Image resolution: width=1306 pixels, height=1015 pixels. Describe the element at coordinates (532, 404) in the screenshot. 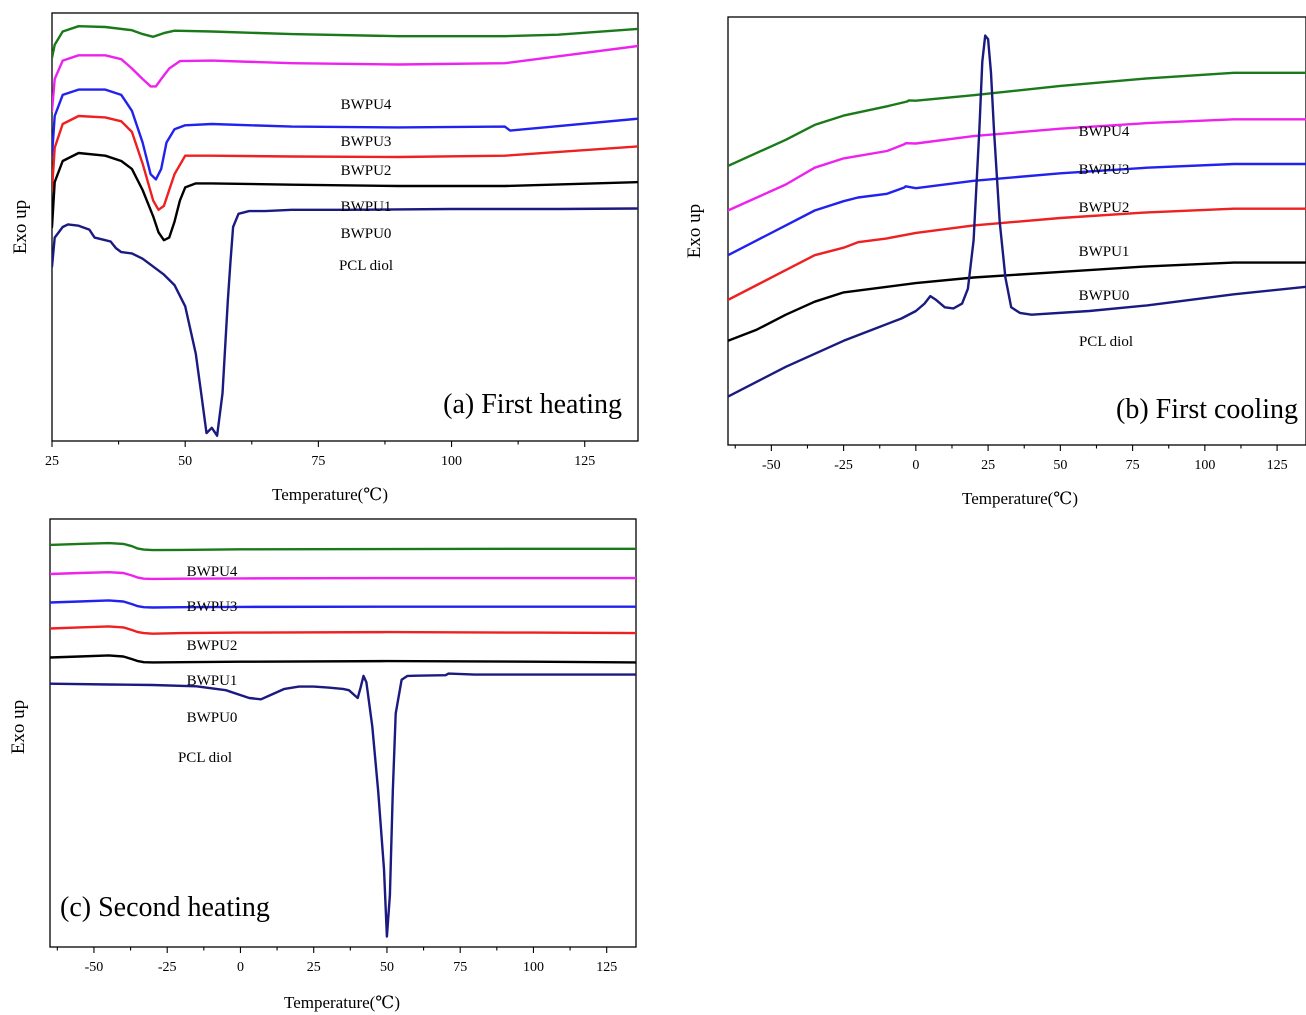

I see `panel-label: (a) First heating` at that location.